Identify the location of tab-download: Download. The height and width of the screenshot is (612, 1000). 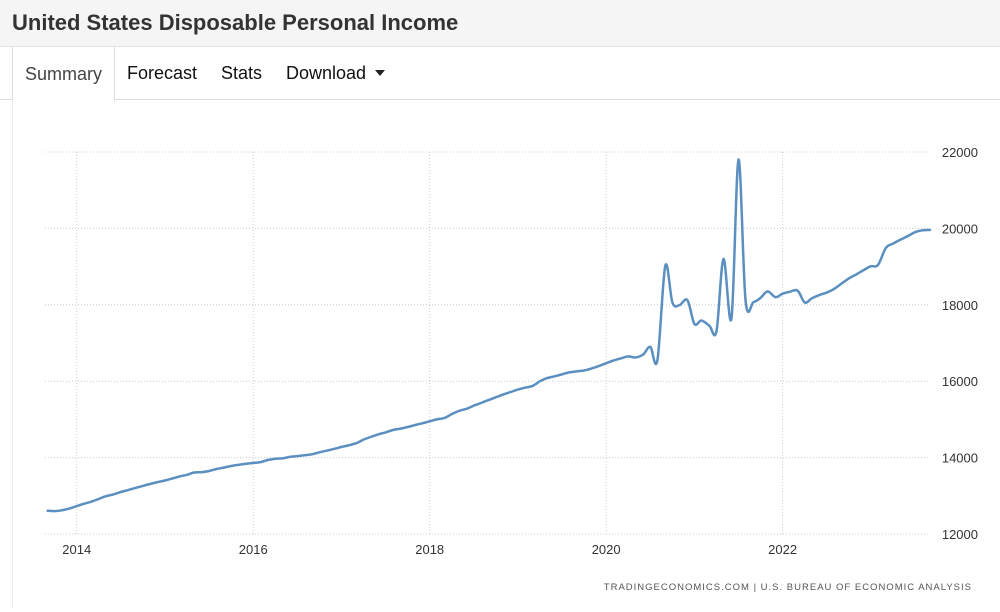
(335, 73).